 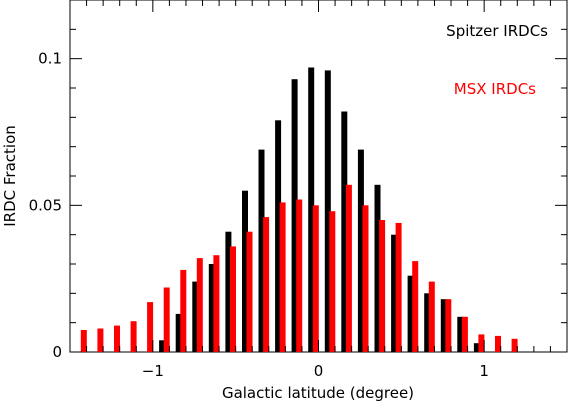 What do you see at coordinates (497, 31) in the screenshot?
I see `legend-entry-spitzer: Spitzer IRDCs` at bounding box center [497, 31].